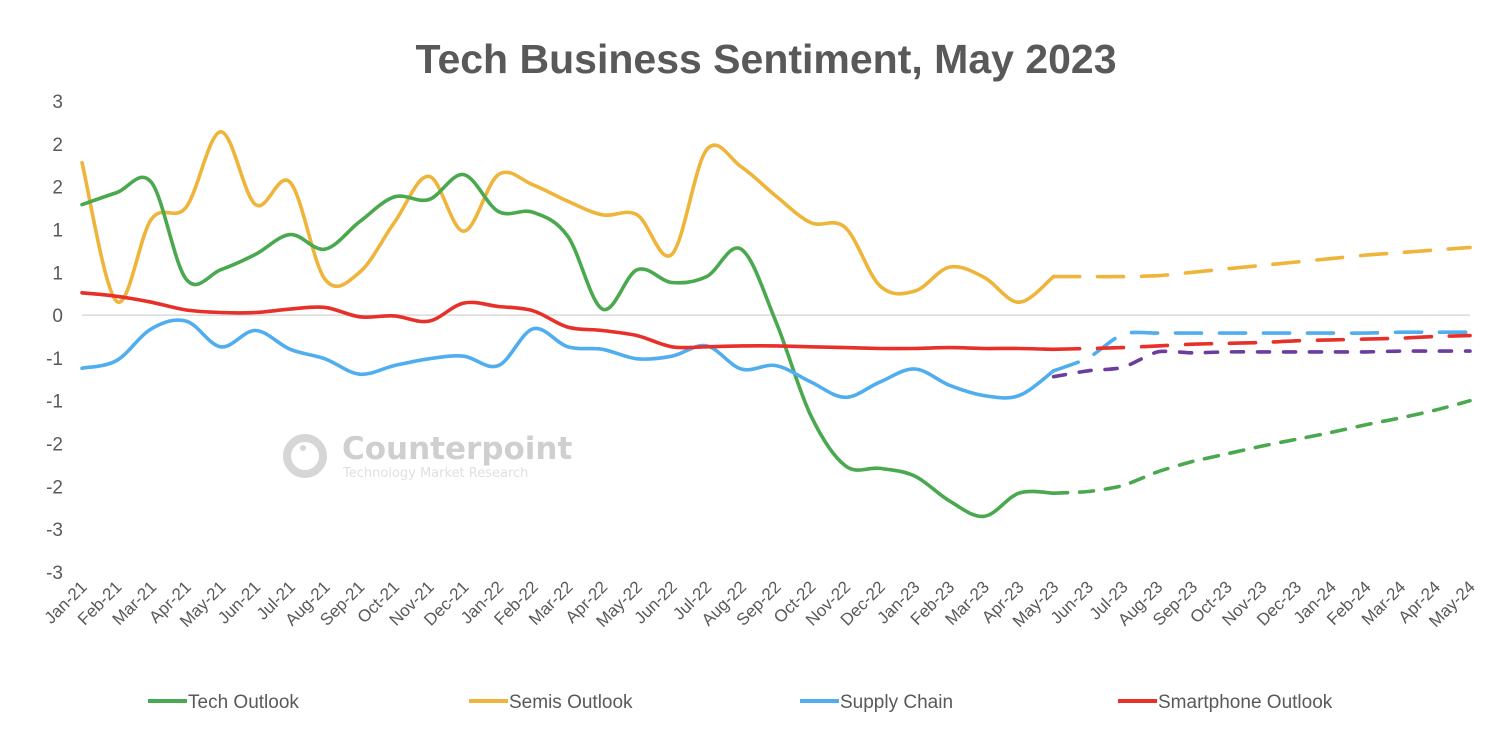 The height and width of the screenshot is (740, 1498). What do you see at coordinates (896, 702) in the screenshot?
I see `legend-label: Supply Chain` at bounding box center [896, 702].